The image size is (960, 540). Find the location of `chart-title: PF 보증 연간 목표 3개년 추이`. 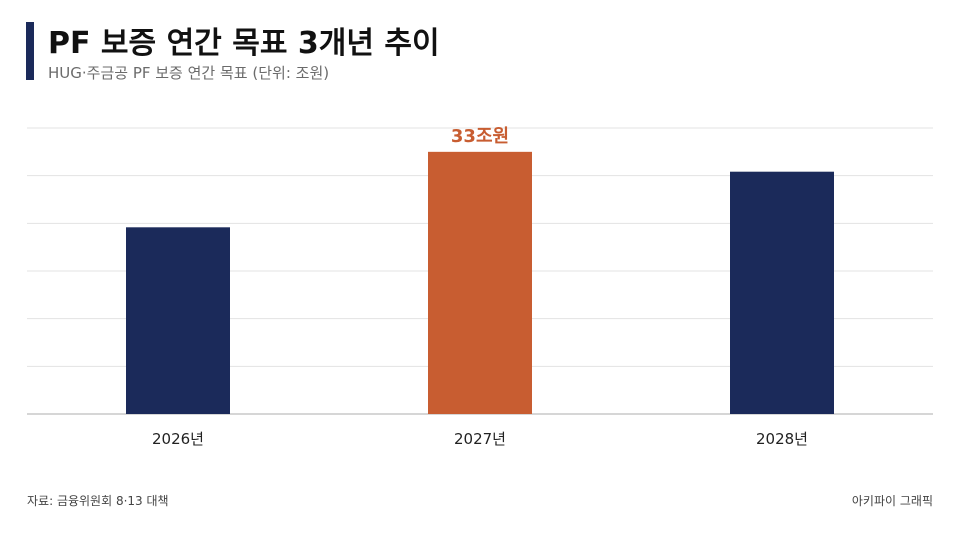

chart-title: PF 보증 연간 목표 3개년 추이 is located at coordinates (244, 43).